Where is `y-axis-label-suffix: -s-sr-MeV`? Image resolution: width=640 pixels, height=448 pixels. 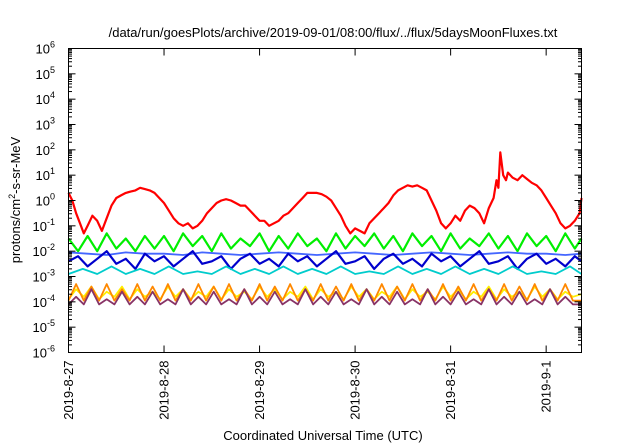
y-axis-label-suffix: -s-sr-MeV is located at coordinates (15, 164).